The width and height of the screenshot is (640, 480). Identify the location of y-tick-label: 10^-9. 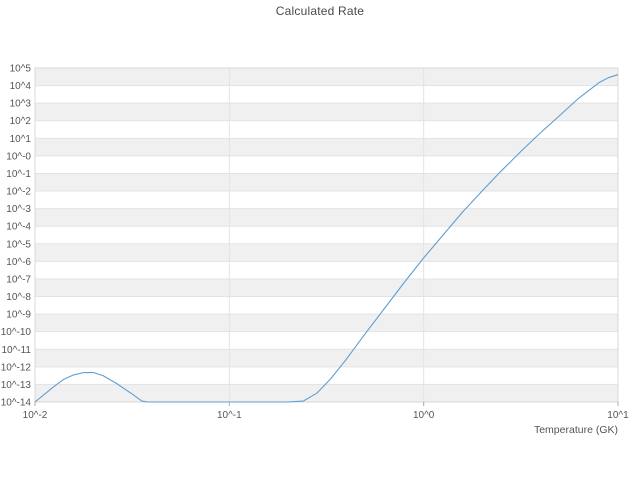
(18, 315).